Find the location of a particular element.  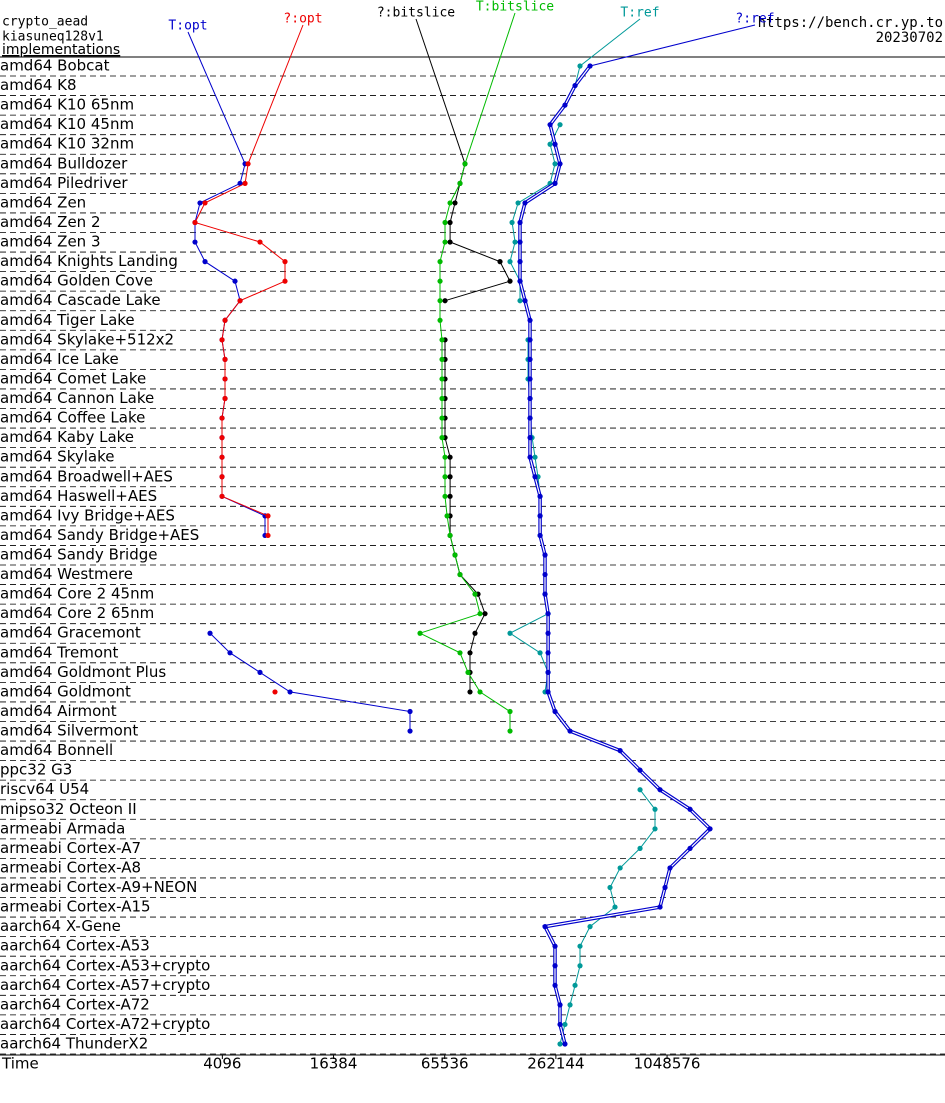

row-label: aarch64 ThunderX2 is located at coordinates (74, 1044).